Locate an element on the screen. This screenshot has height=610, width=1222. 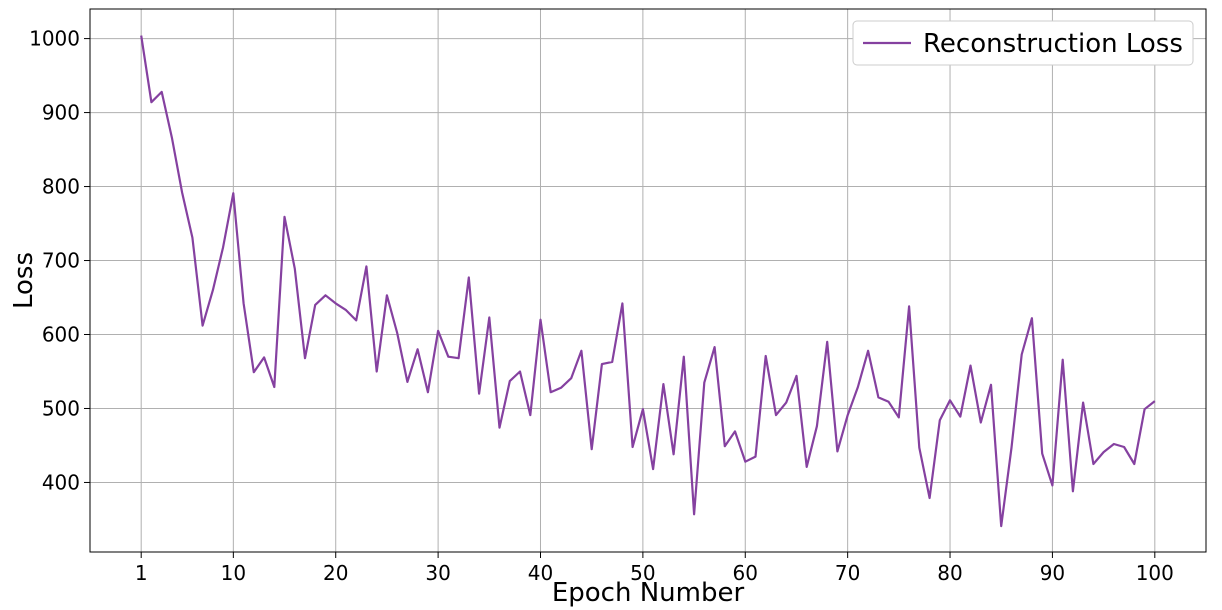
y-tick-label: 400 is located at coordinates (61, 482).